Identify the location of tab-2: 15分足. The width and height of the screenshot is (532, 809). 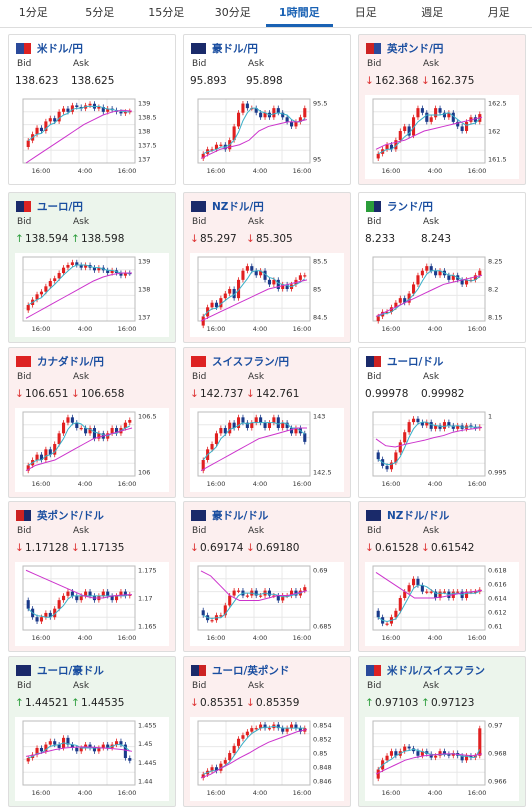
(166, 12).